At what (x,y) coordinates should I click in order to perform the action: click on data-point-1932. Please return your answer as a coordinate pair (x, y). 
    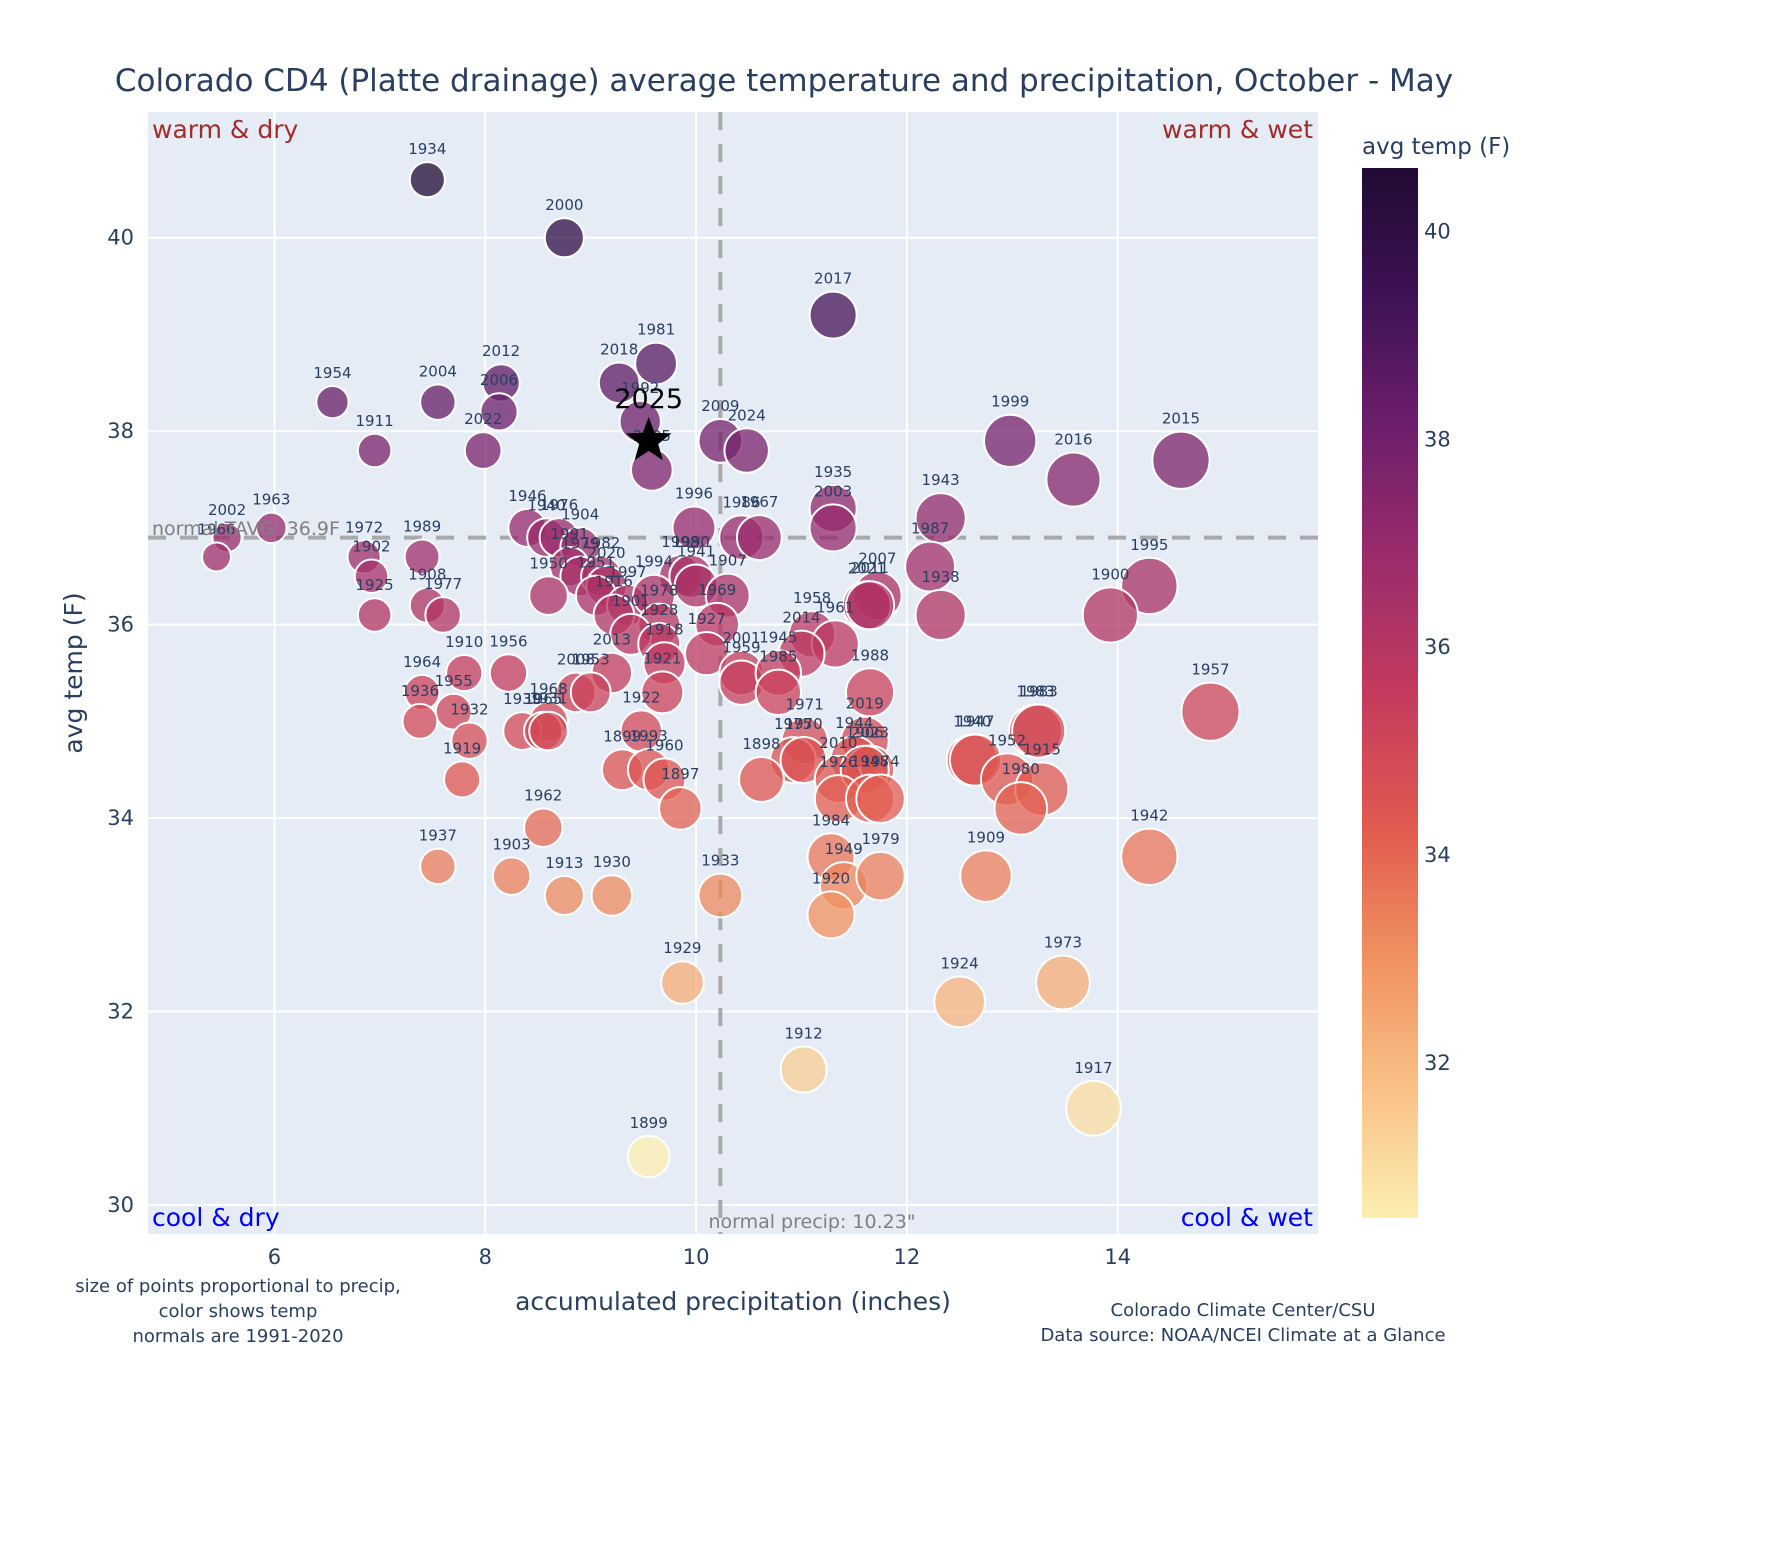
    Looking at the image, I should click on (469, 740).